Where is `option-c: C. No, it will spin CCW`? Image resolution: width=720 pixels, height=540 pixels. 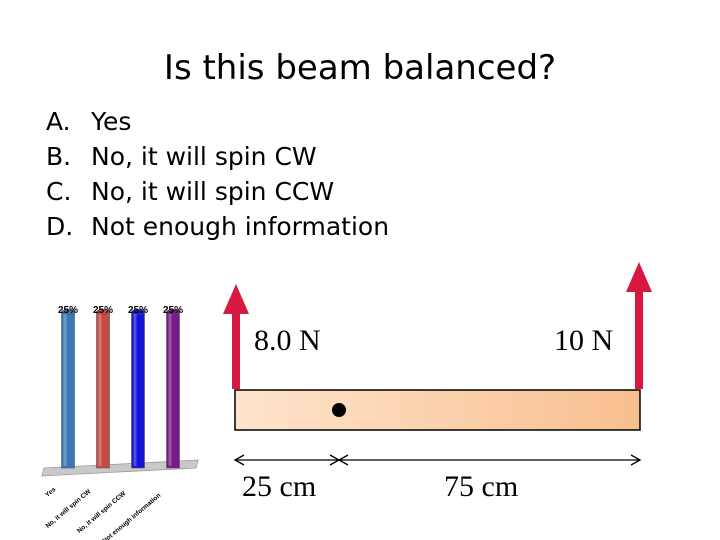 option-c: C. No, it will spin CCW is located at coordinates (217, 191).